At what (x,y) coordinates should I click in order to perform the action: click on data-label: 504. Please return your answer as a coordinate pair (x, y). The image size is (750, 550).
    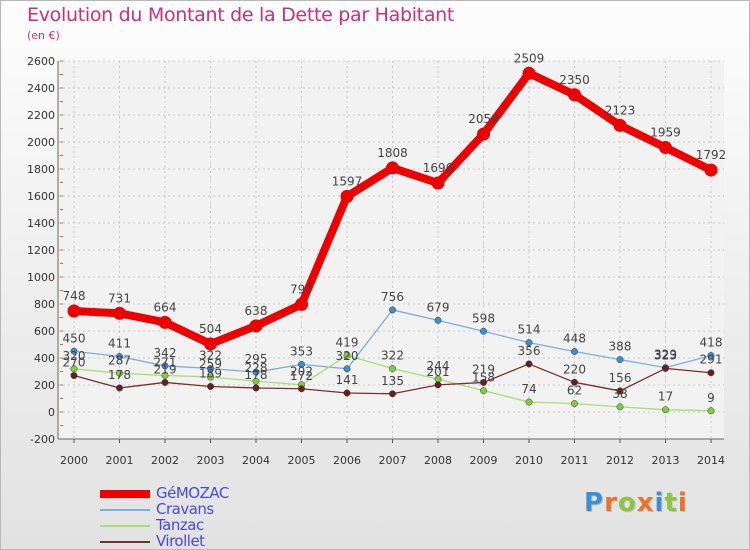
    Looking at the image, I should click on (210, 329).